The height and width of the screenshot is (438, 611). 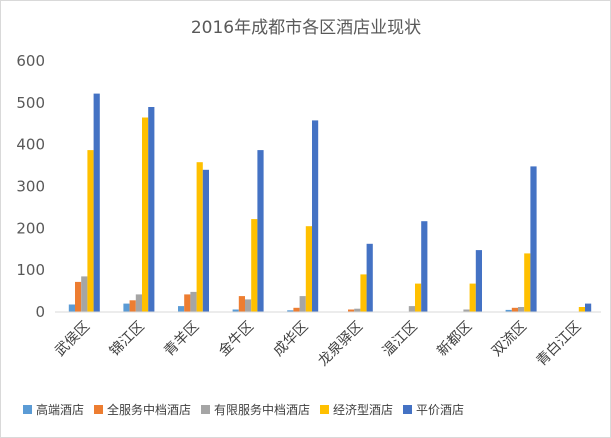 What do you see at coordinates (306, 28) in the screenshot?
I see `chart-title: 2016年成都市各区酒店业现状` at bounding box center [306, 28].